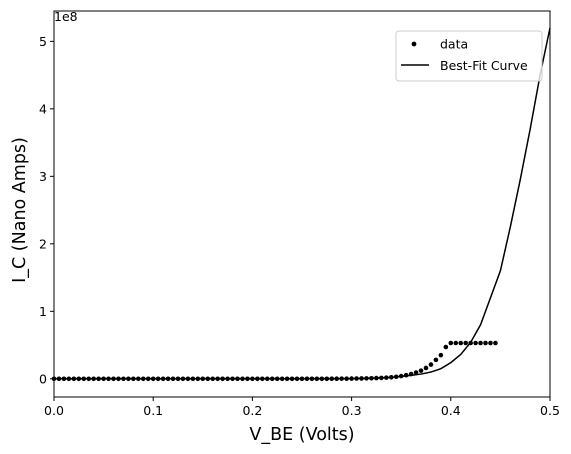 The height and width of the screenshot is (454, 571). What do you see at coordinates (274, 361) in the screenshot?
I see `scatter-layer` at bounding box center [274, 361].